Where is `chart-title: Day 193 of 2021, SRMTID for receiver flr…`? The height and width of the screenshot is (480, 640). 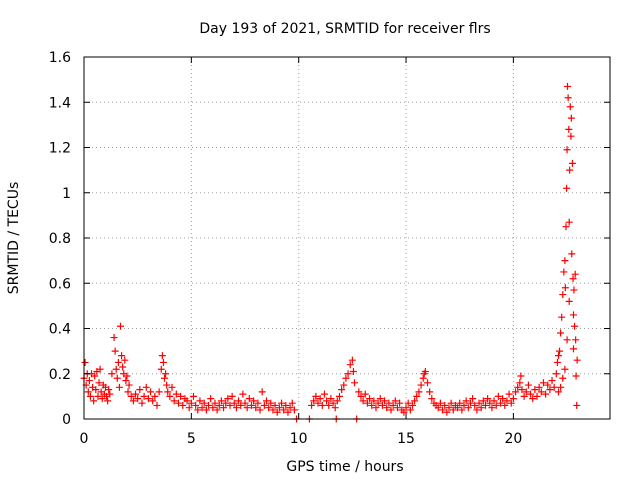
chart-title: Day 193 of 2021, SRMTID for receiver flr… is located at coordinates (344, 29).